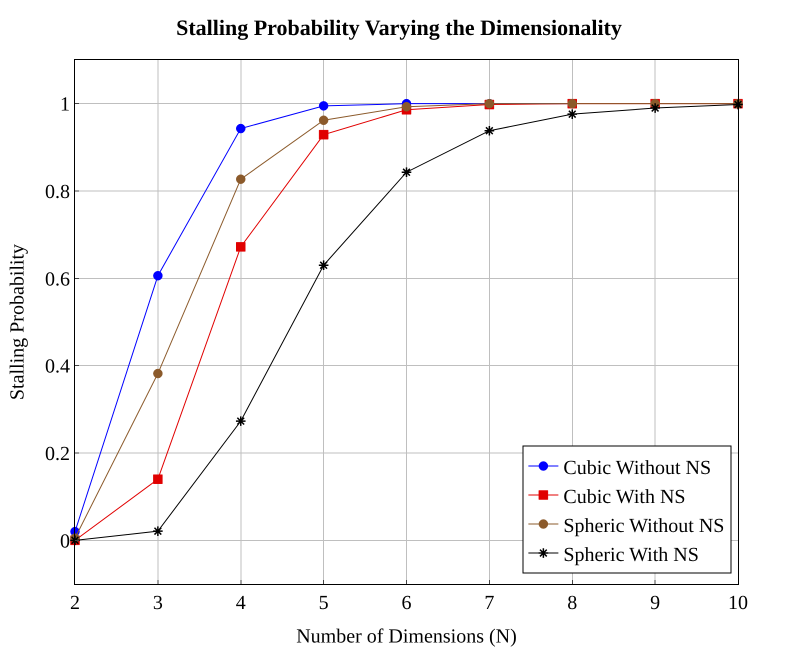  What do you see at coordinates (57, 279) in the screenshot?
I see `y-tick-label: 0.6` at bounding box center [57, 279].